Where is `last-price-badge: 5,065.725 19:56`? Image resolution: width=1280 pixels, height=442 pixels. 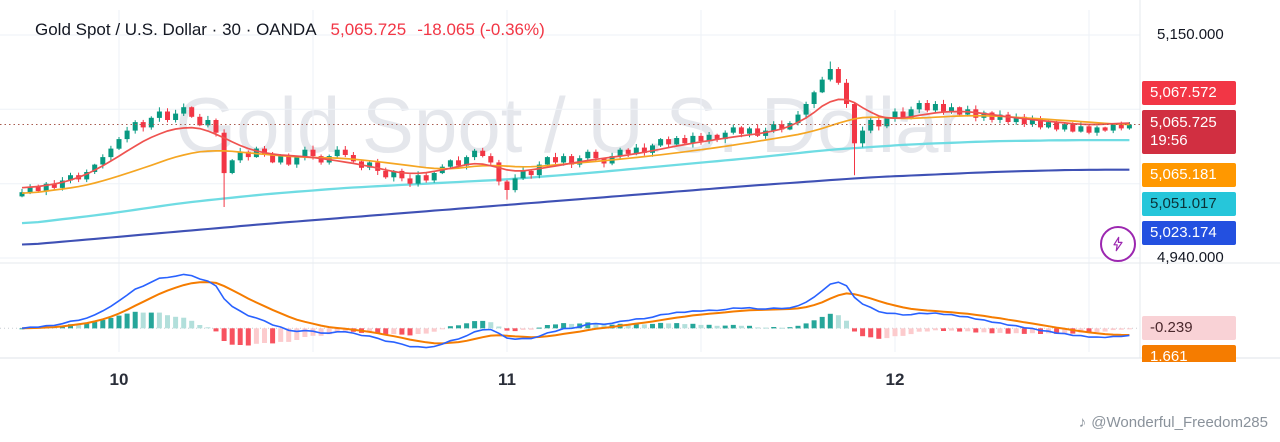
last-price-badge: 5,065.725 19:56 is located at coordinates (1189, 132).